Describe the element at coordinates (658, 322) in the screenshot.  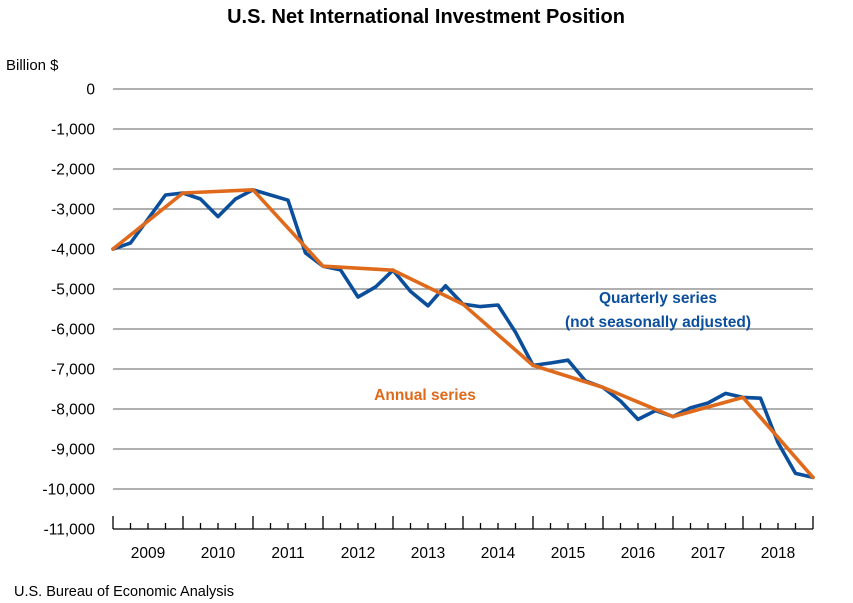
I see `annotation-quarterly-line2: (not seasonally adjusted)` at that location.